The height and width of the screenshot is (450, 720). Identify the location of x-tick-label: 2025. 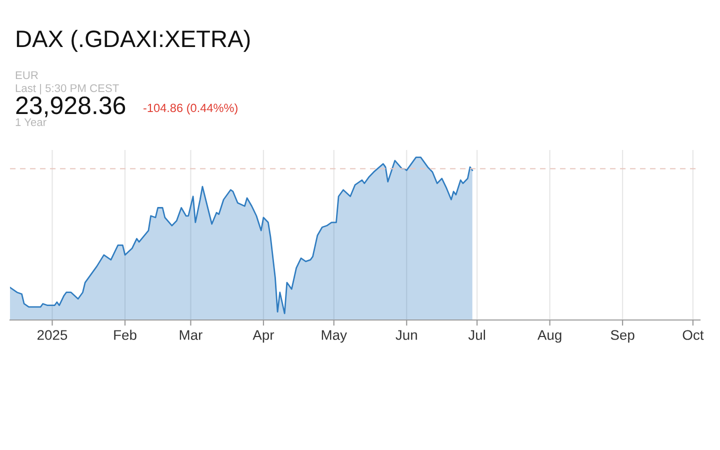
(52, 335).